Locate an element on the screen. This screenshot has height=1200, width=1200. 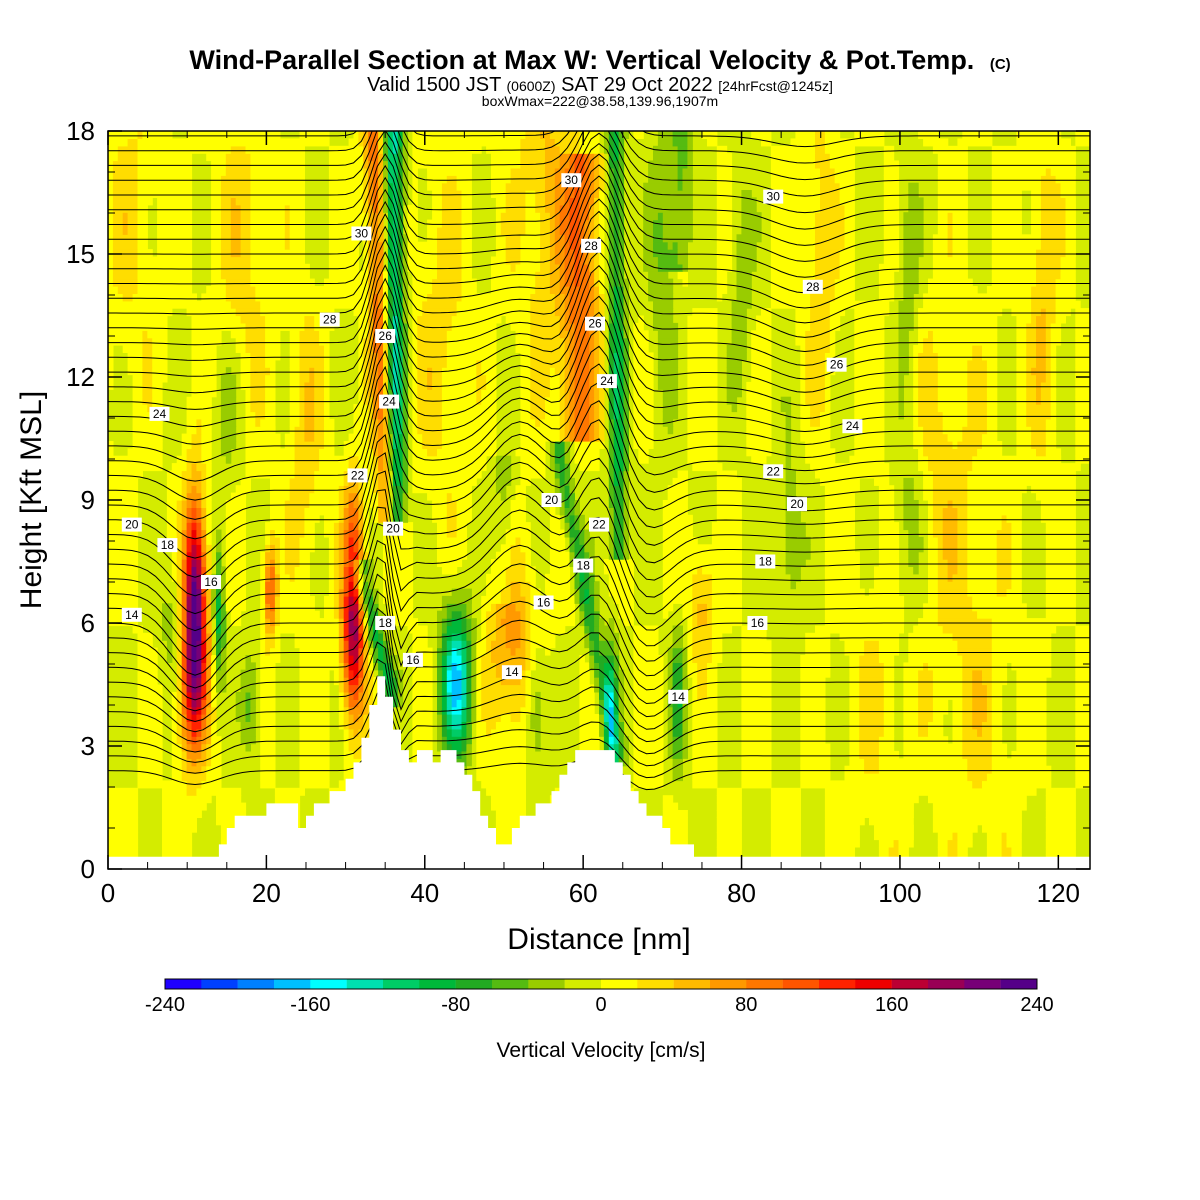
y-tick-label: 18 is located at coordinates (80, 131).